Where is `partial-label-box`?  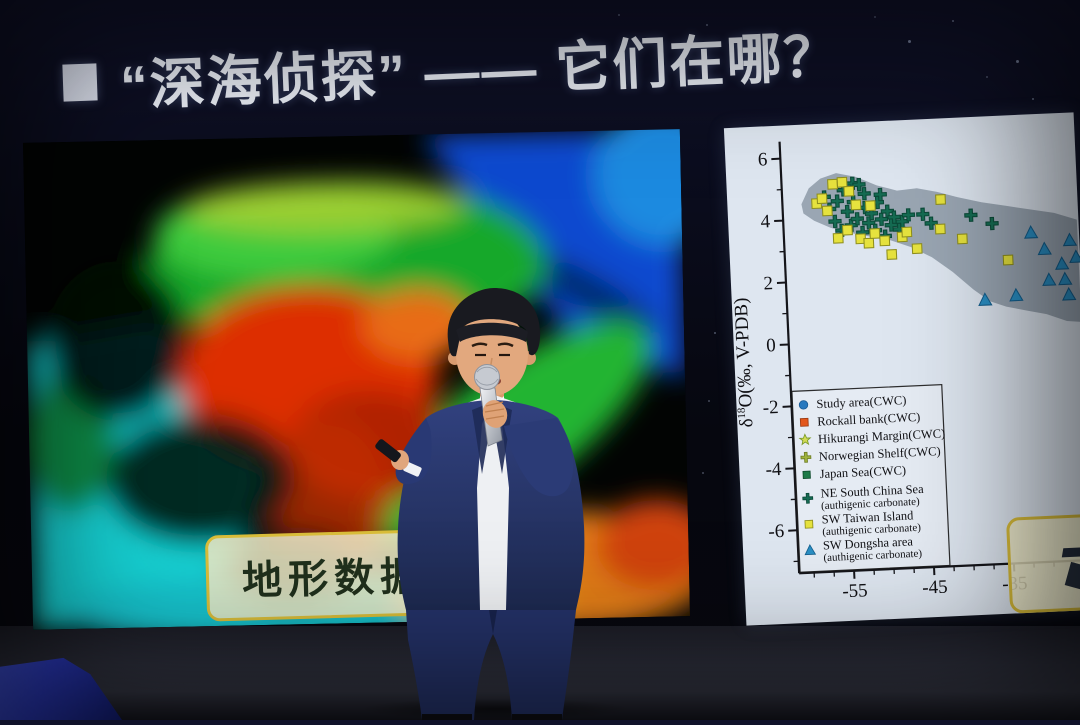 partial-label-box is located at coordinates (1043, 561).